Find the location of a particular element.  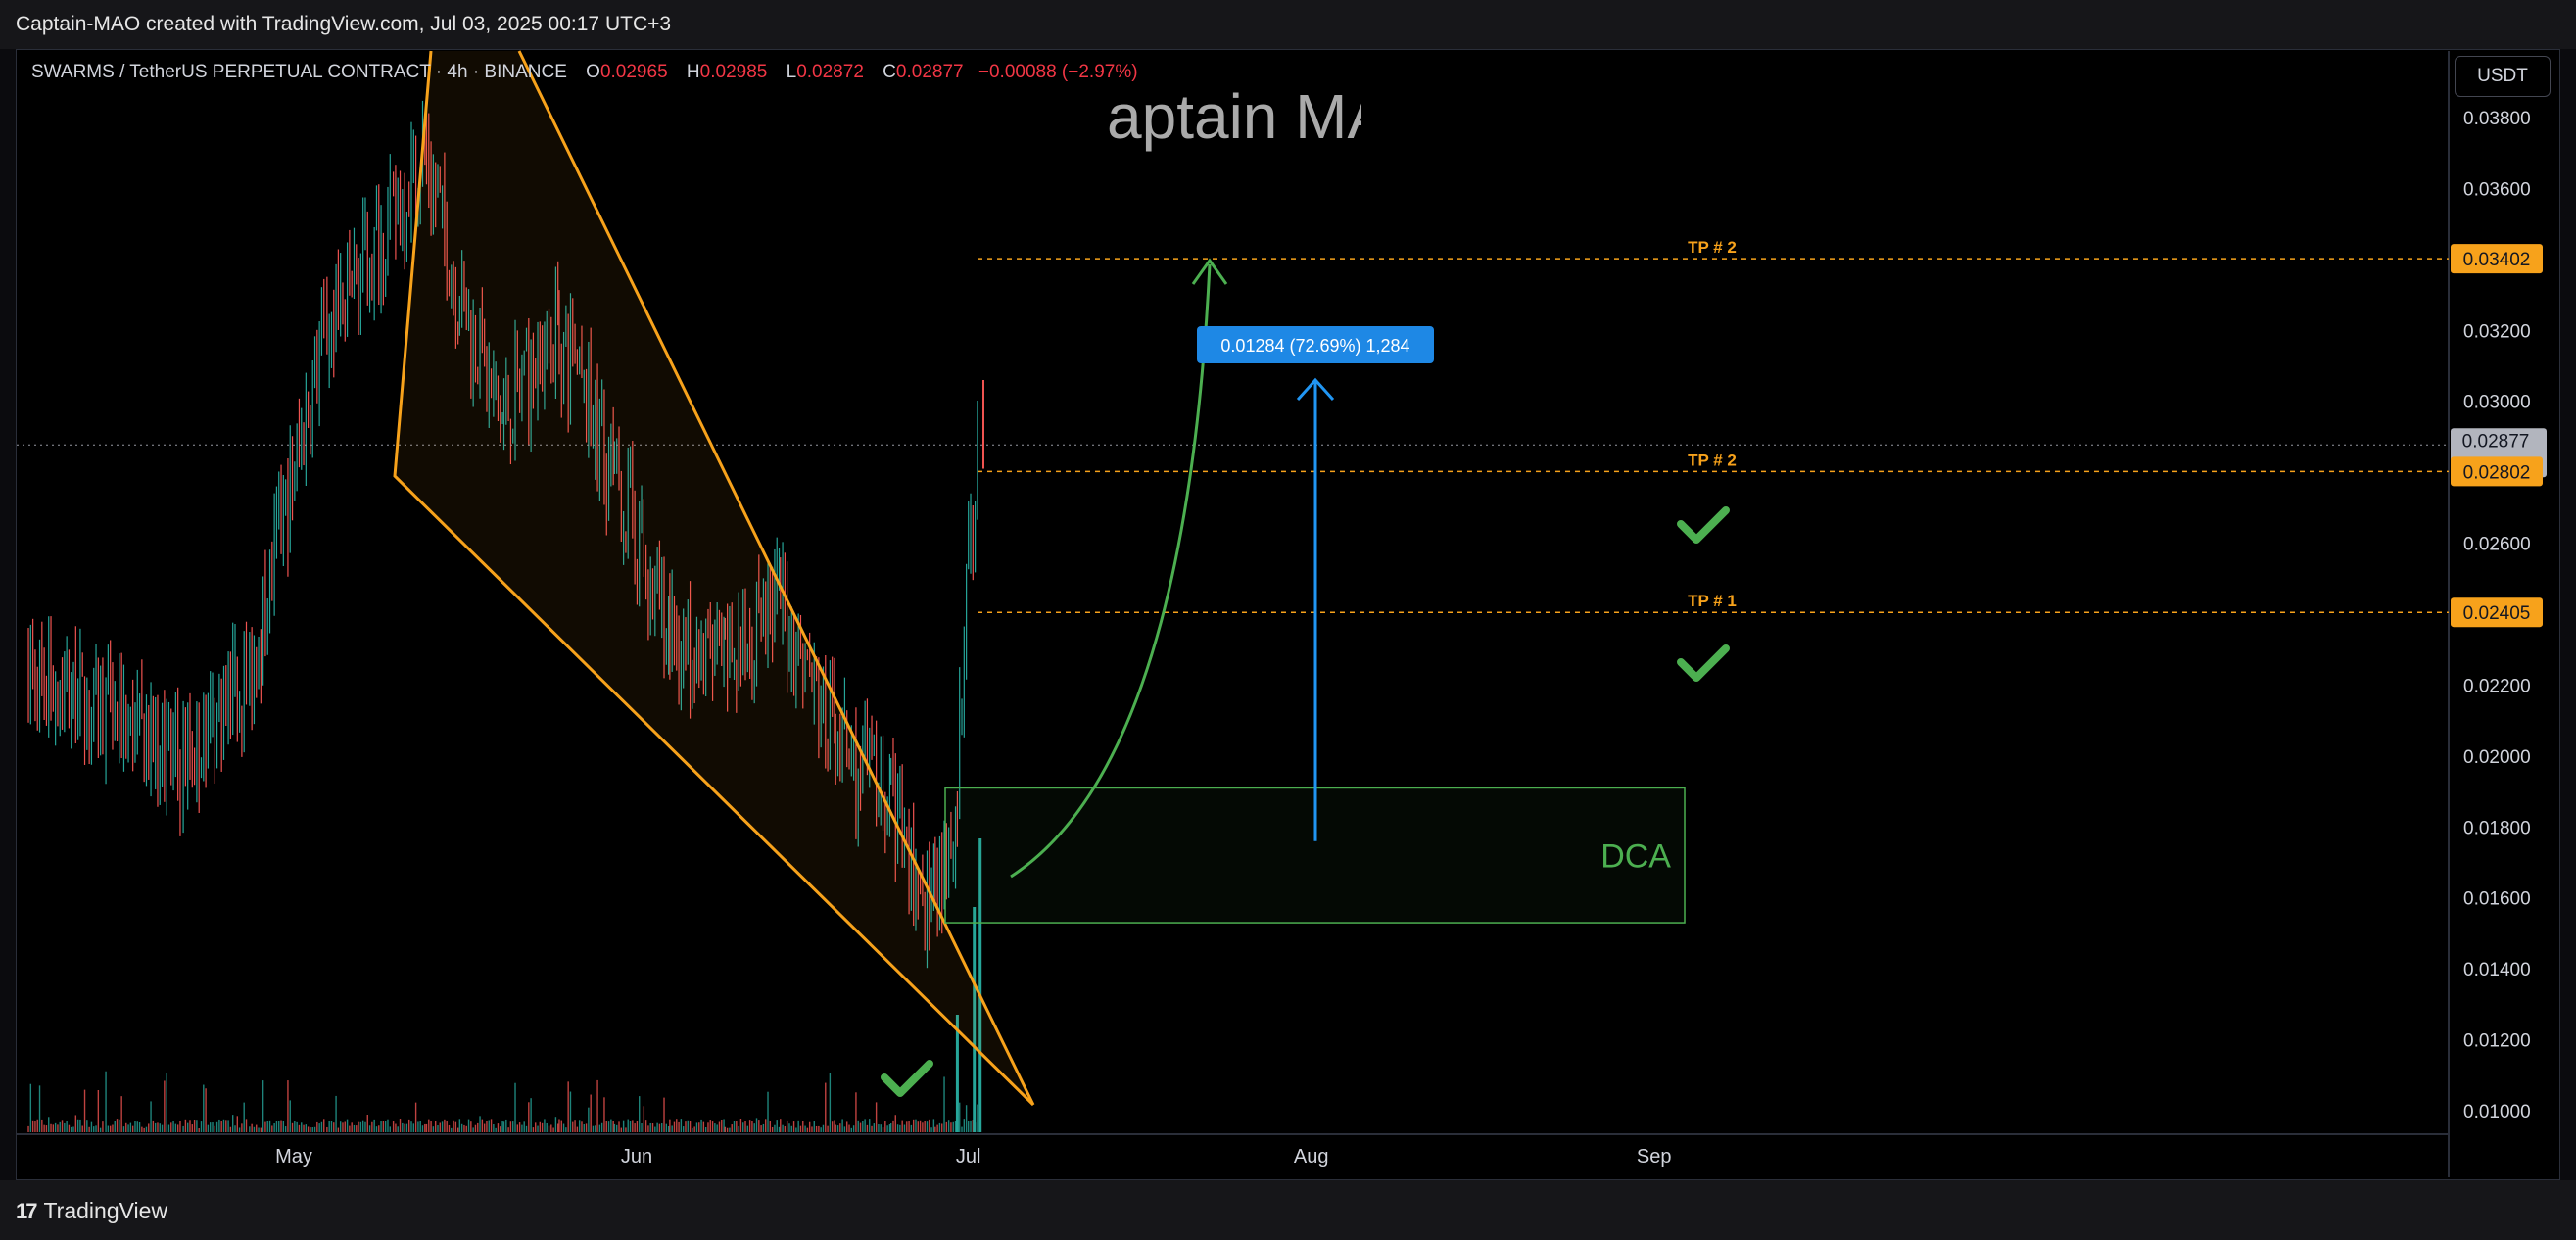

x-tick-label: Jun is located at coordinates (637, 1157).